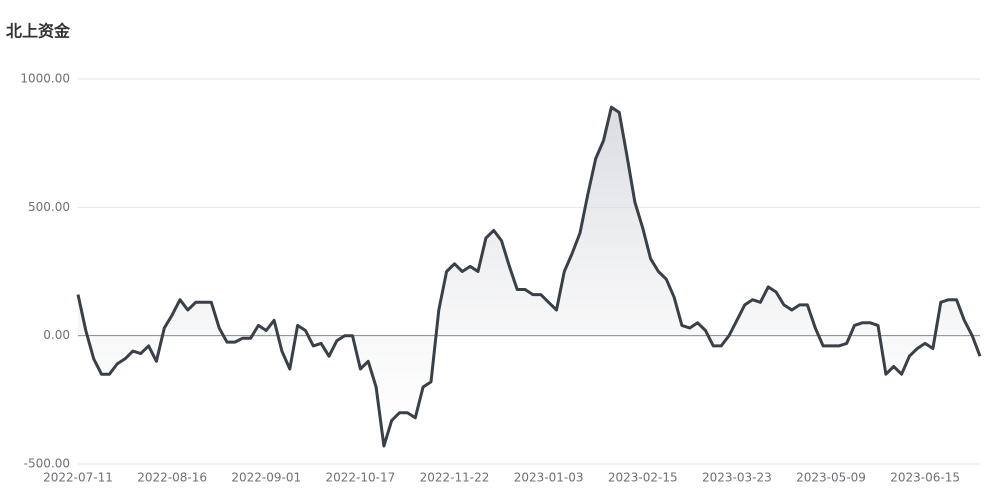 The height and width of the screenshot is (500, 1000). Describe the element at coordinates (172, 478) in the screenshot. I see `x-tick-label: 2022-08-16` at that location.